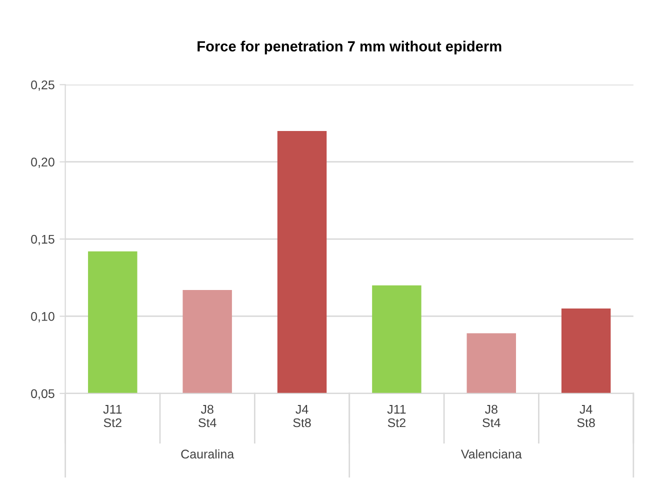 The image size is (653, 498). Describe the element at coordinates (207, 454) in the screenshot. I see `text: Cauralina` at that location.